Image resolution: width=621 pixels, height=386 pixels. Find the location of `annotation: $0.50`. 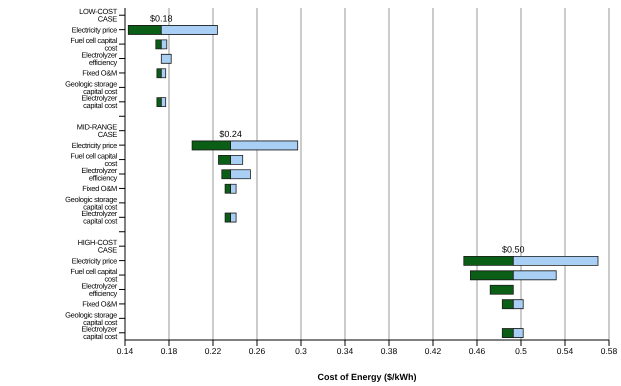

annotation: $0.50 is located at coordinates (513, 249).